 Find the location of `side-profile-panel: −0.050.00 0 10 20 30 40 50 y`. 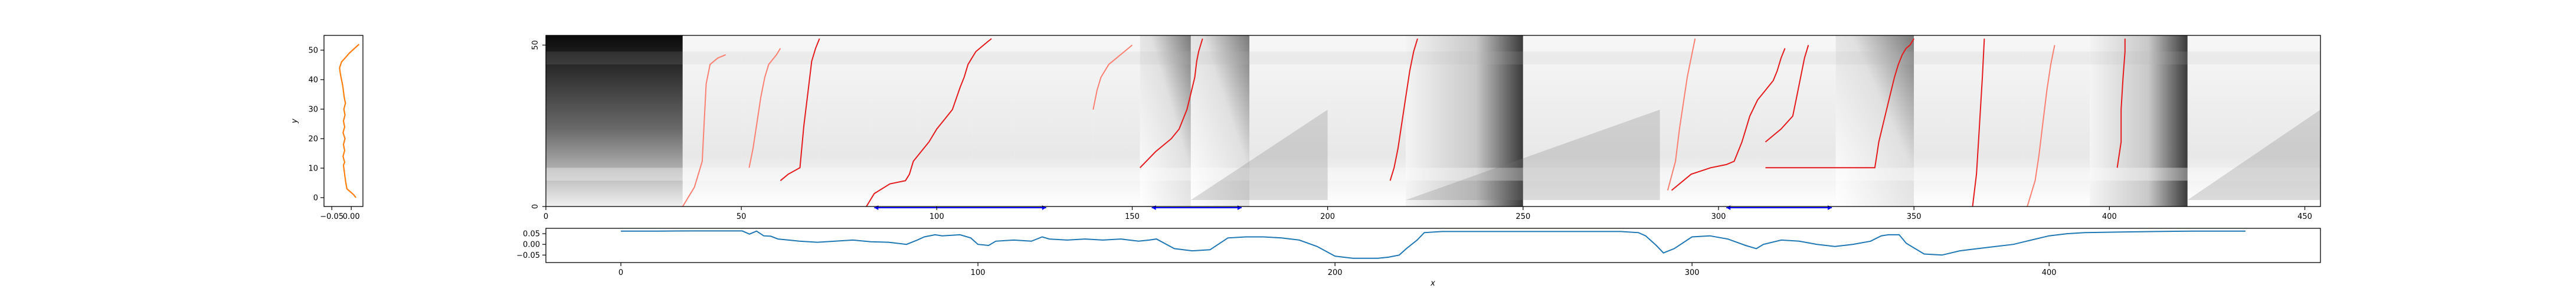

side-profile-panel: −0.050.00 0 10 20 30 40 50 y is located at coordinates (327, 128).